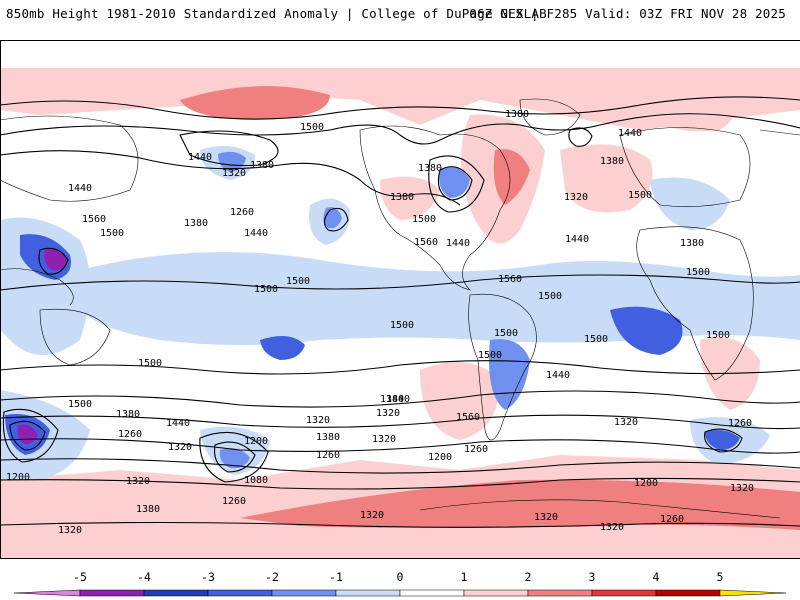 The width and height of the screenshot is (800, 600). I want to click on positive-anomaly-north-band, so click(400, 99).